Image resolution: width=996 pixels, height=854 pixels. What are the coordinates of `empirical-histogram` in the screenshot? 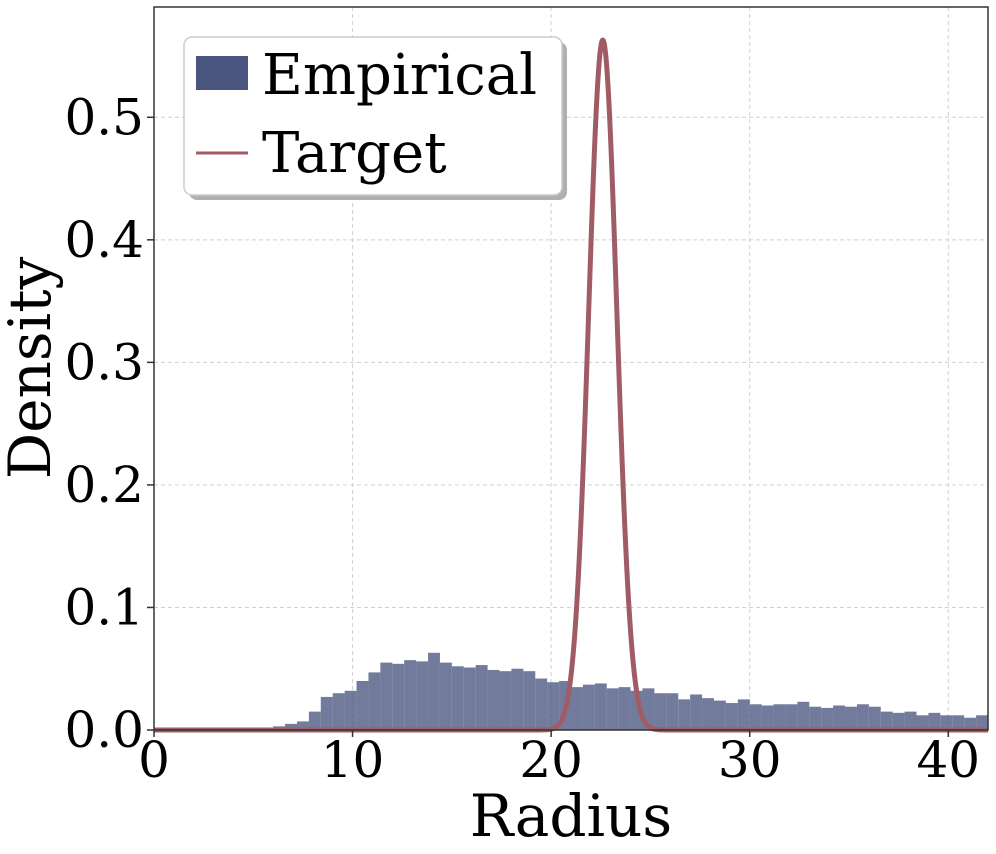 It's located at (630, 691).